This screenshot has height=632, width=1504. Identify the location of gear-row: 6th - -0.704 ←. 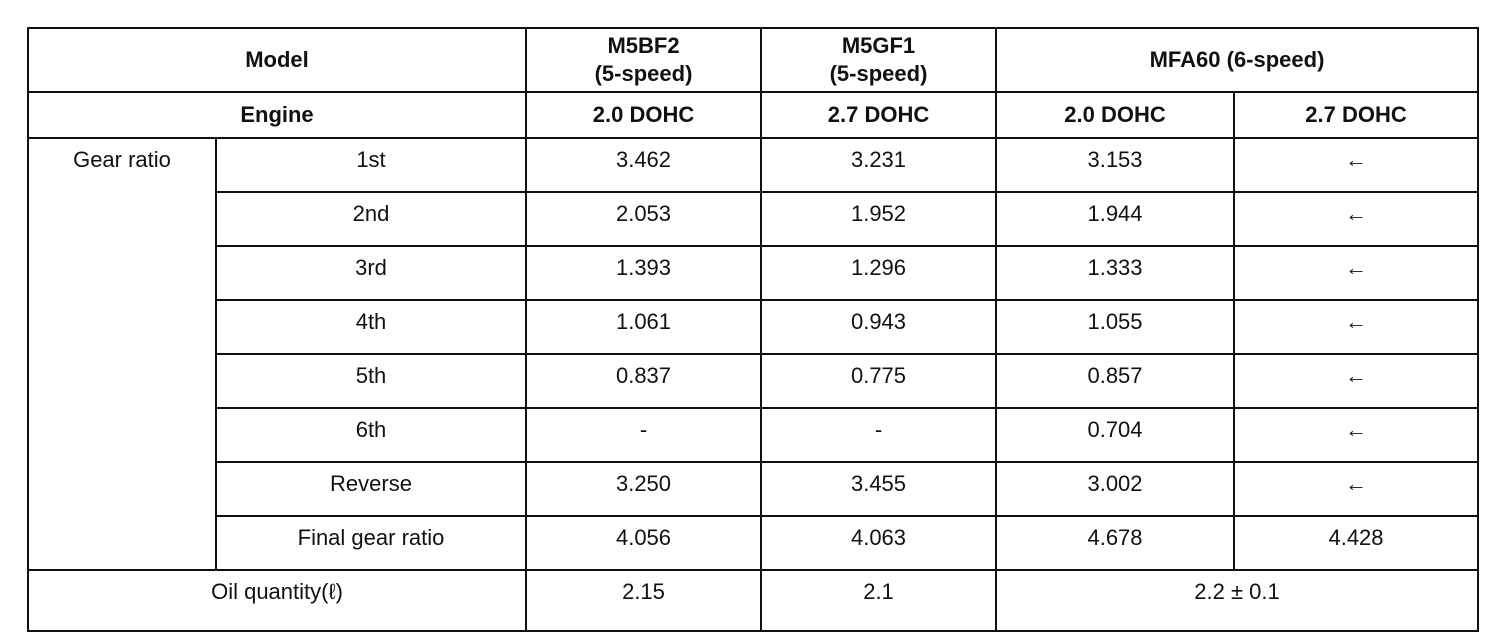
(754, 435).